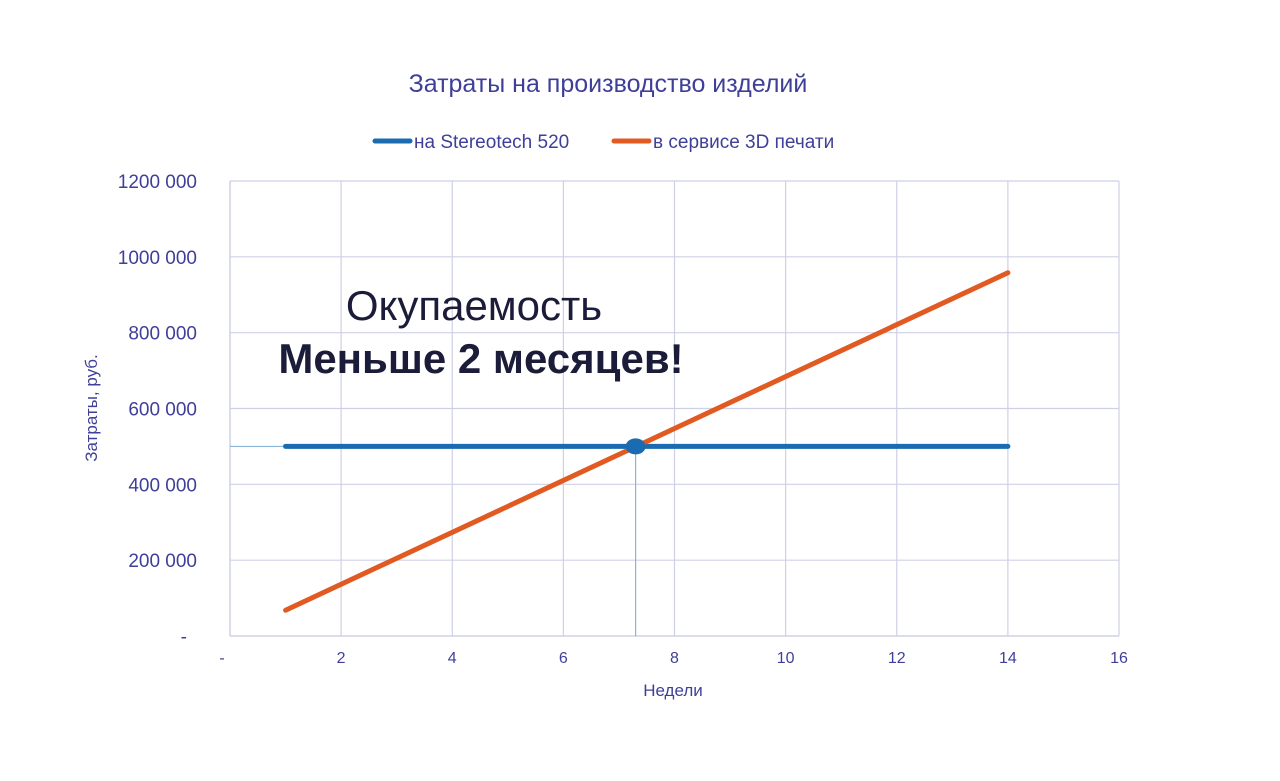  Describe the element at coordinates (221, 658) in the screenshot. I see `x-tick-label: -` at that location.